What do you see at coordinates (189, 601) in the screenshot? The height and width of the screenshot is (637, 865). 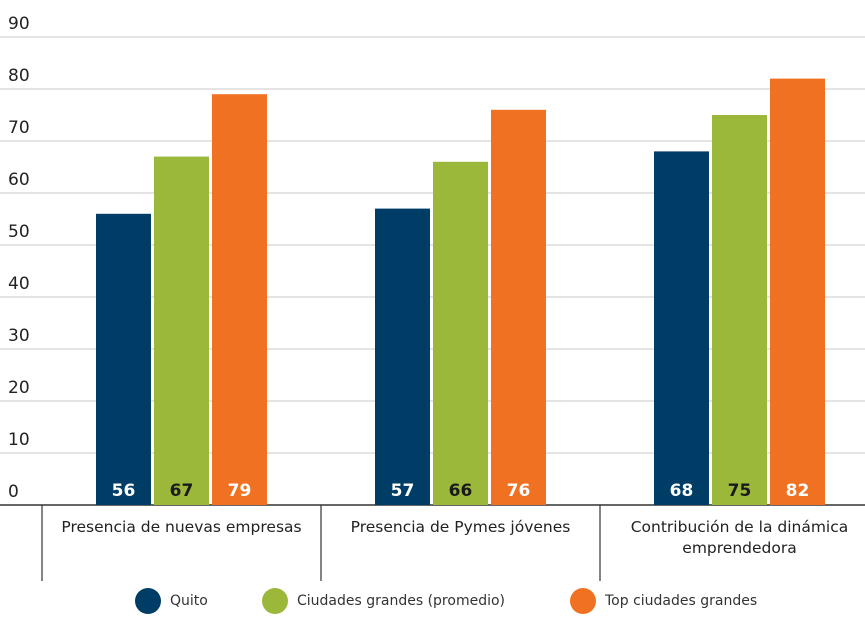 I see `legend-label: Quito` at bounding box center [189, 601].